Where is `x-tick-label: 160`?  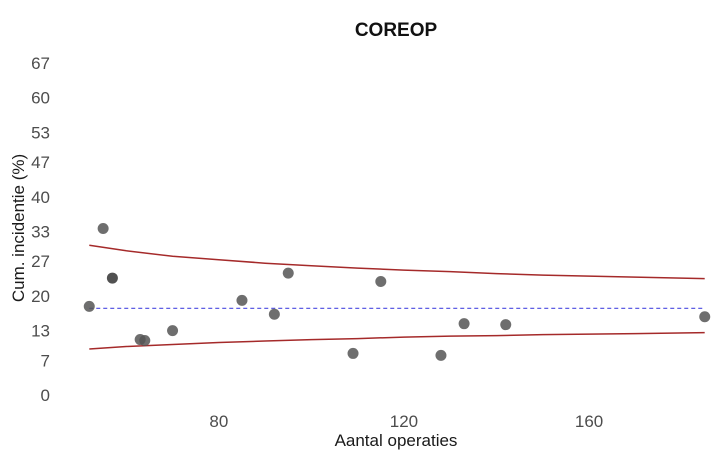 x-tick-label: 160 is located at coordinates (589, 421).